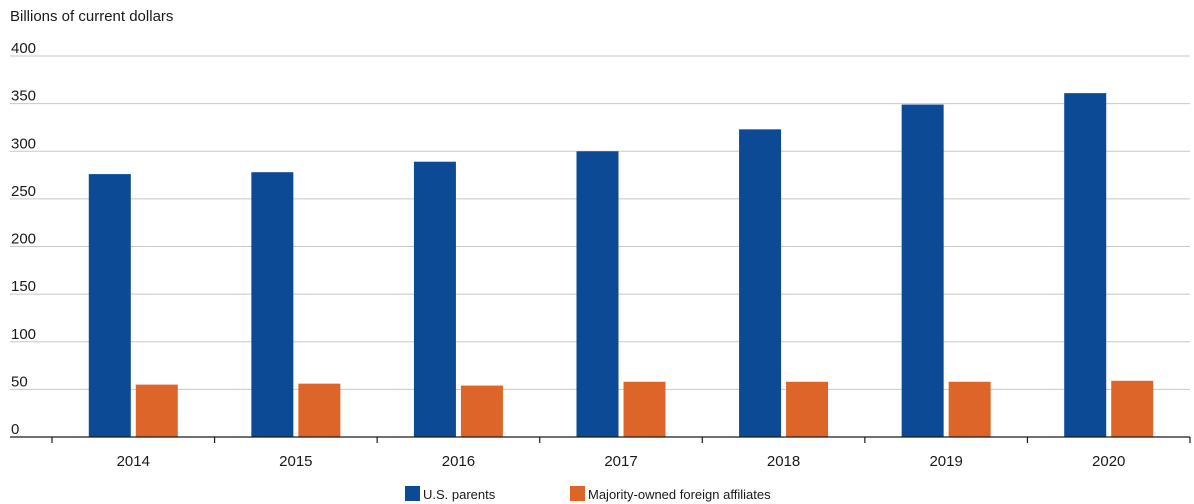  I want to click on x-tick-label: 2016, so click(458, 461).